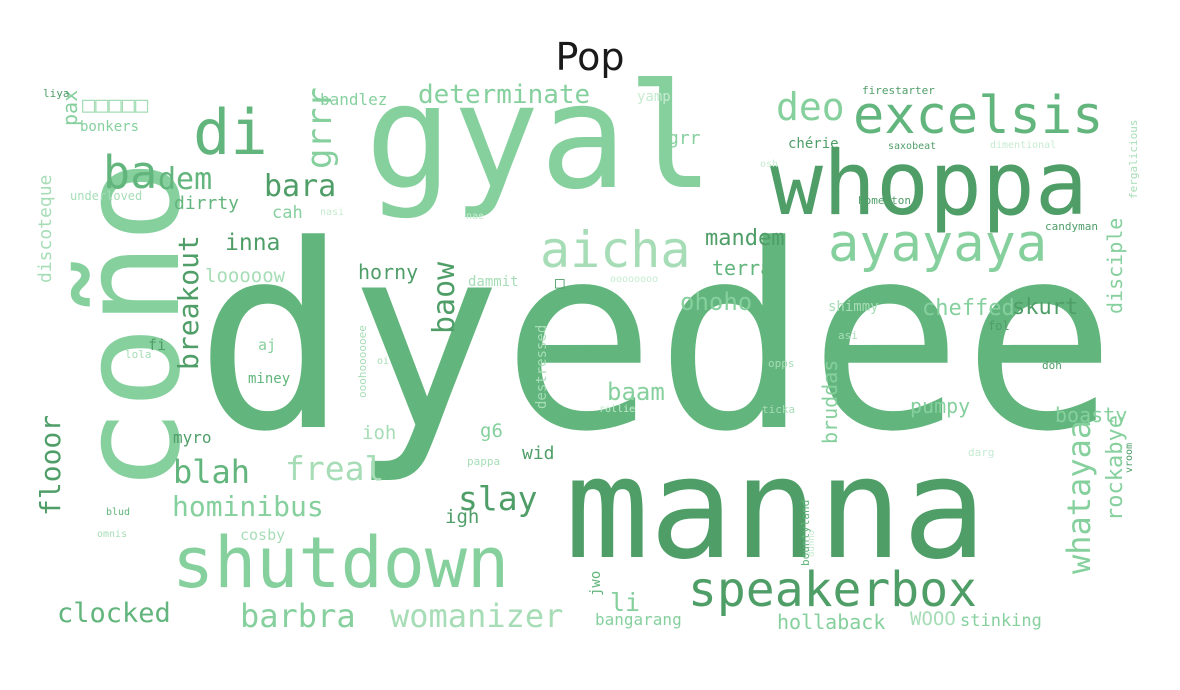 This screenshot has height=690, width=1180. What do you see at coordinates (654, 97) in the screenshot?
I see `word-yamp: yamp` at bounding box center [654, 97].